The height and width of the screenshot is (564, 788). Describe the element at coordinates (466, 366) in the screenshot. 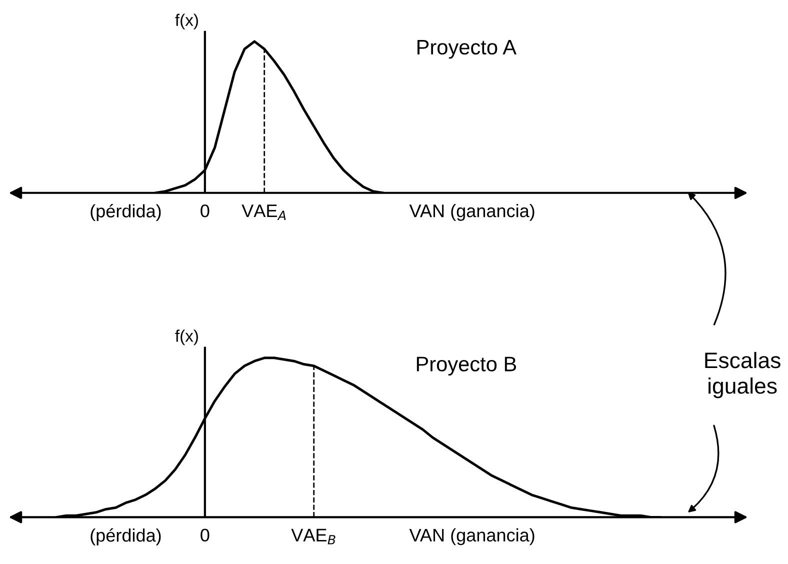

I see `chart-title: Proyecto B` at that location.